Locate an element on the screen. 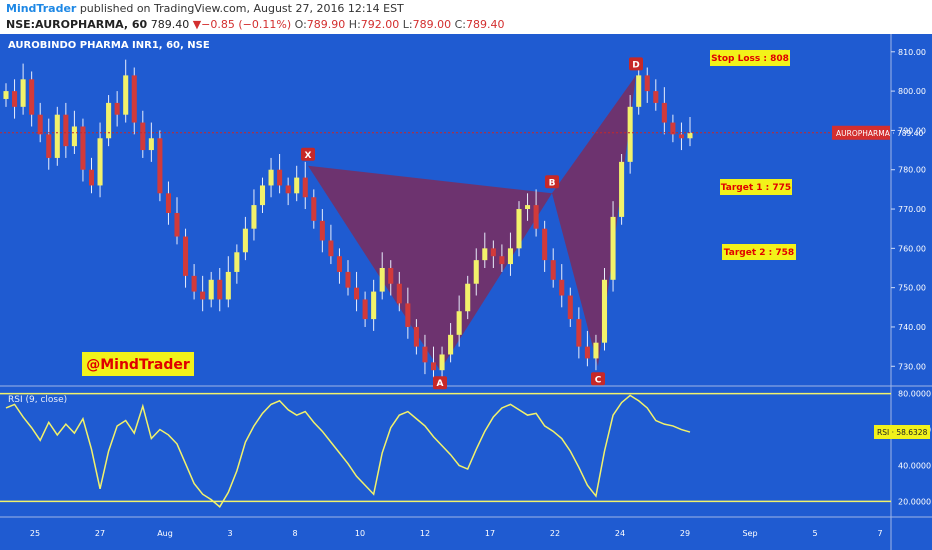 The height and width of the screenshot is (550, 932). time-tick-label: 10 is located at coordinates (360, 533).